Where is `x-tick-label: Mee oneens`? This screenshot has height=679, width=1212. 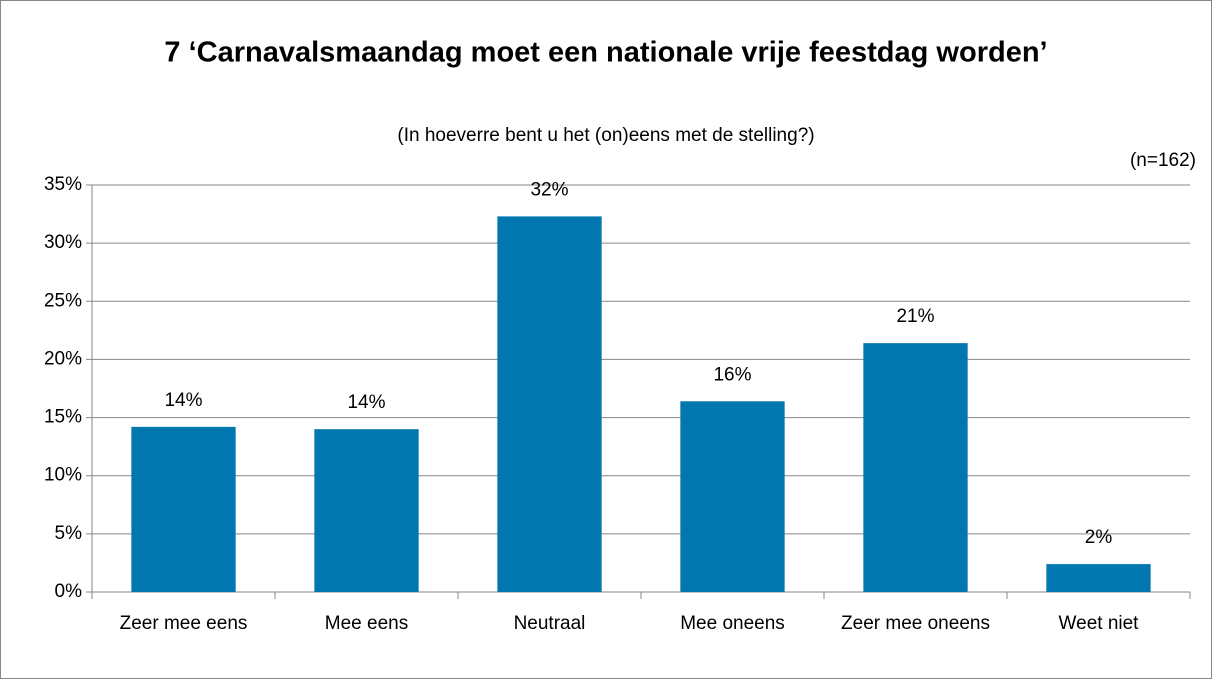 x-tick-label: Mee oneens is located at coordinates (732, 623).